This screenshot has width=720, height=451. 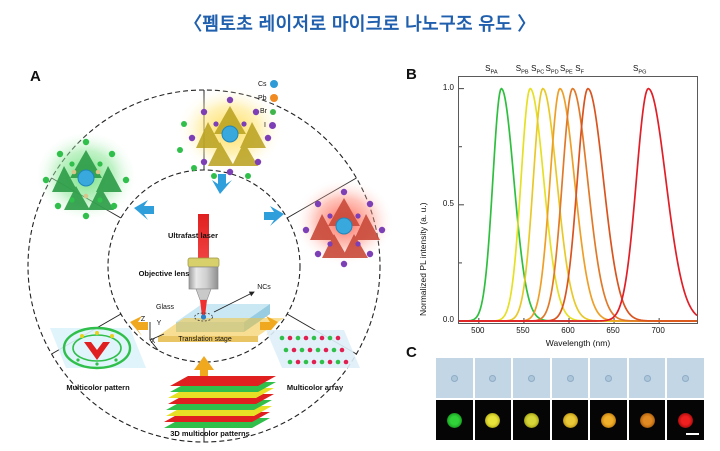 I want to click on curve-label-s_pc: SPC, so click(x=538, y=70).